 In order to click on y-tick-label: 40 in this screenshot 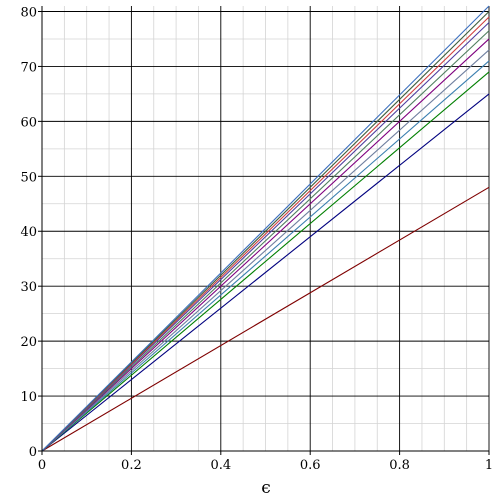, I will do `click(28, 232)`.